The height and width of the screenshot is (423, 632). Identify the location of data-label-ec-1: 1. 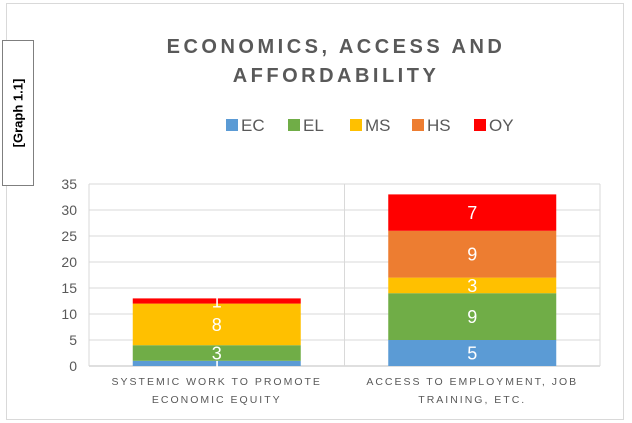
(217, 364).